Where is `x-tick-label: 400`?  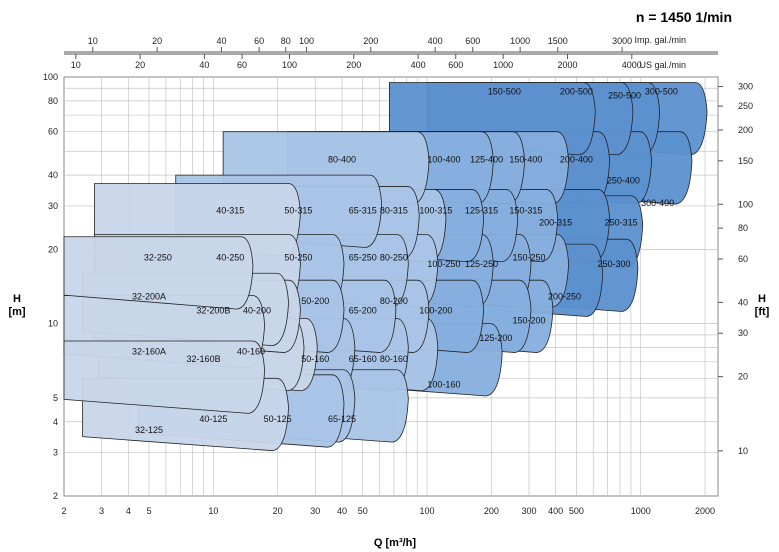
x-tick-label: 400 is located at coordinates (555, 511).